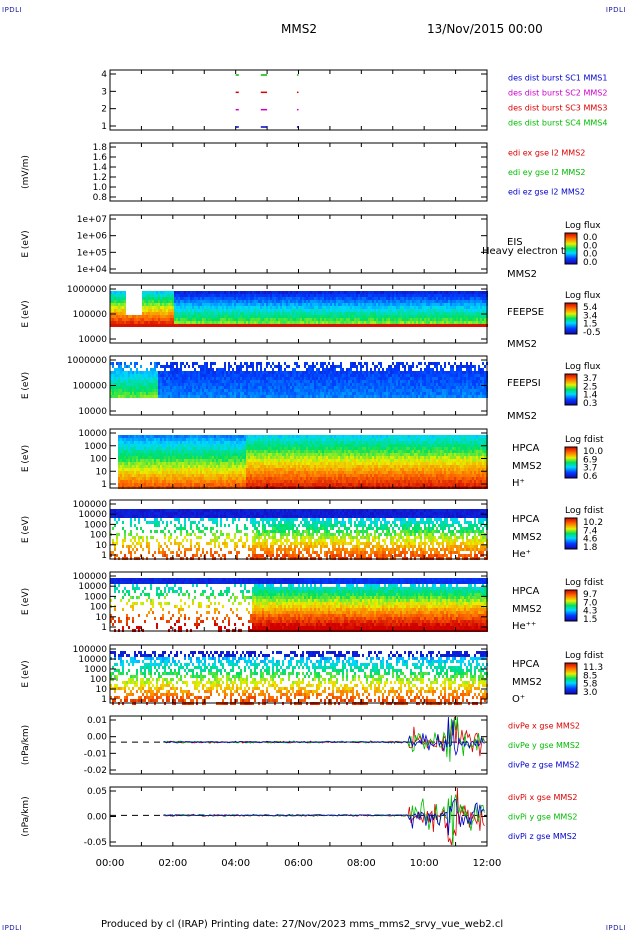  What do you see at coordinates (590, 685) in the screenshot?
I see `colorbar-tick-label: 5.8` at bounding box center [590, 685].